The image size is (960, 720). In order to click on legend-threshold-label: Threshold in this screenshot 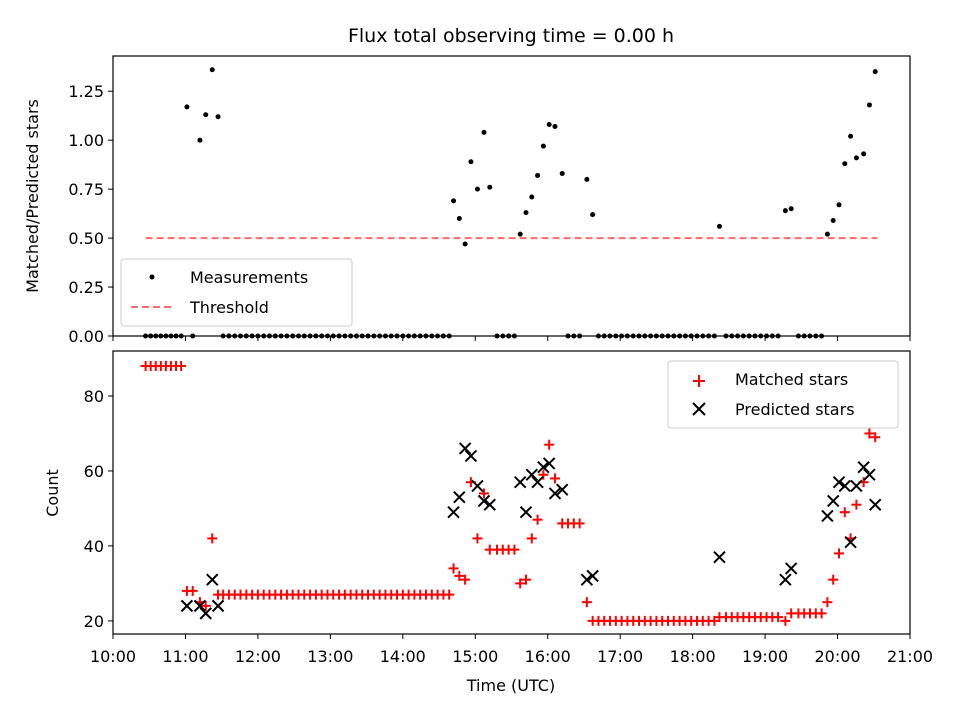, I will do `click(229, 307)`.